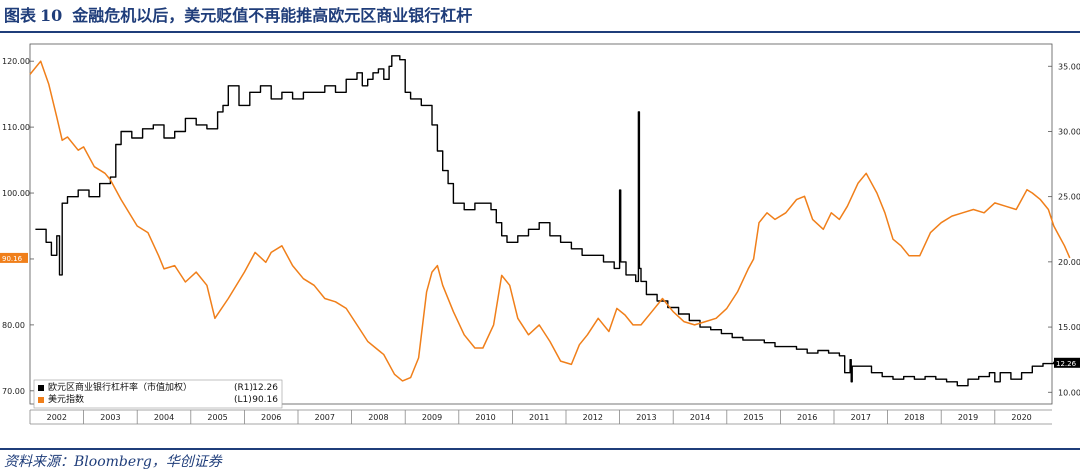 Image resolution: width=1080 pixels, height=474 pixels. Describe the element at coordinates (265, 388) in the screenshot. I see `legend-last-value: 12.26` at that location.